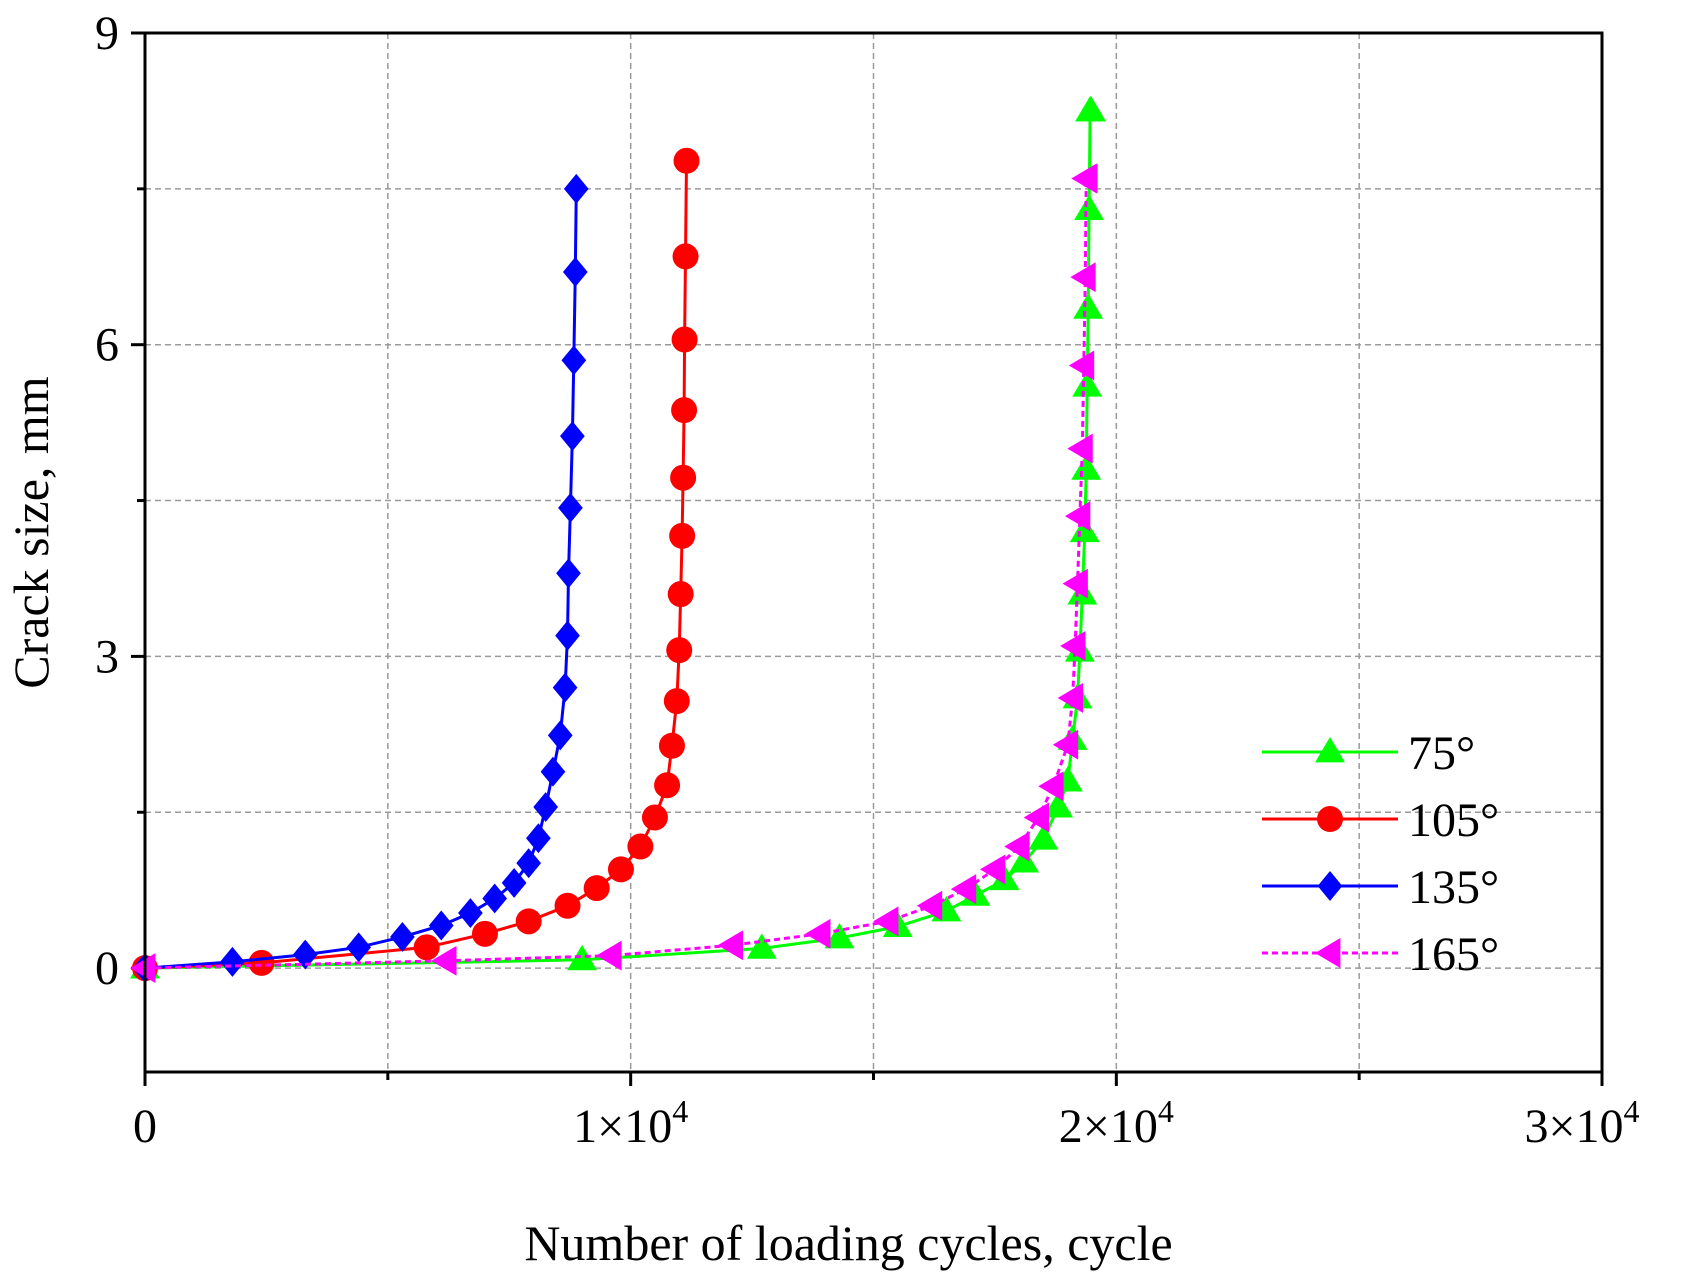  I want to click on y-tick-label: 6, so click(107, 345).